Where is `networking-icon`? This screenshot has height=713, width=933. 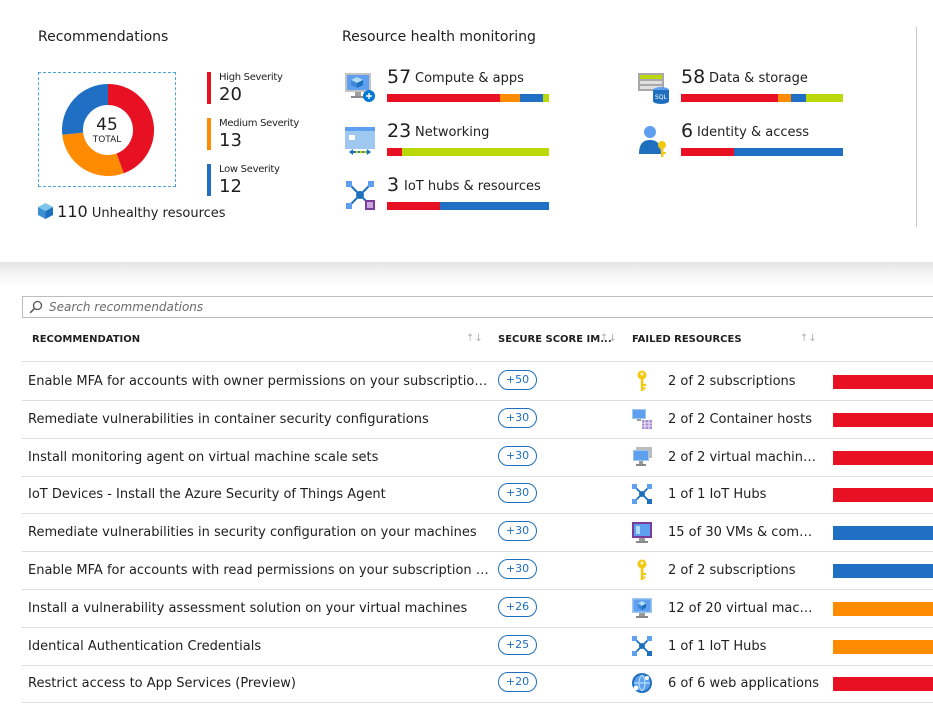
networking-icon is located at coordinates (360, 141).